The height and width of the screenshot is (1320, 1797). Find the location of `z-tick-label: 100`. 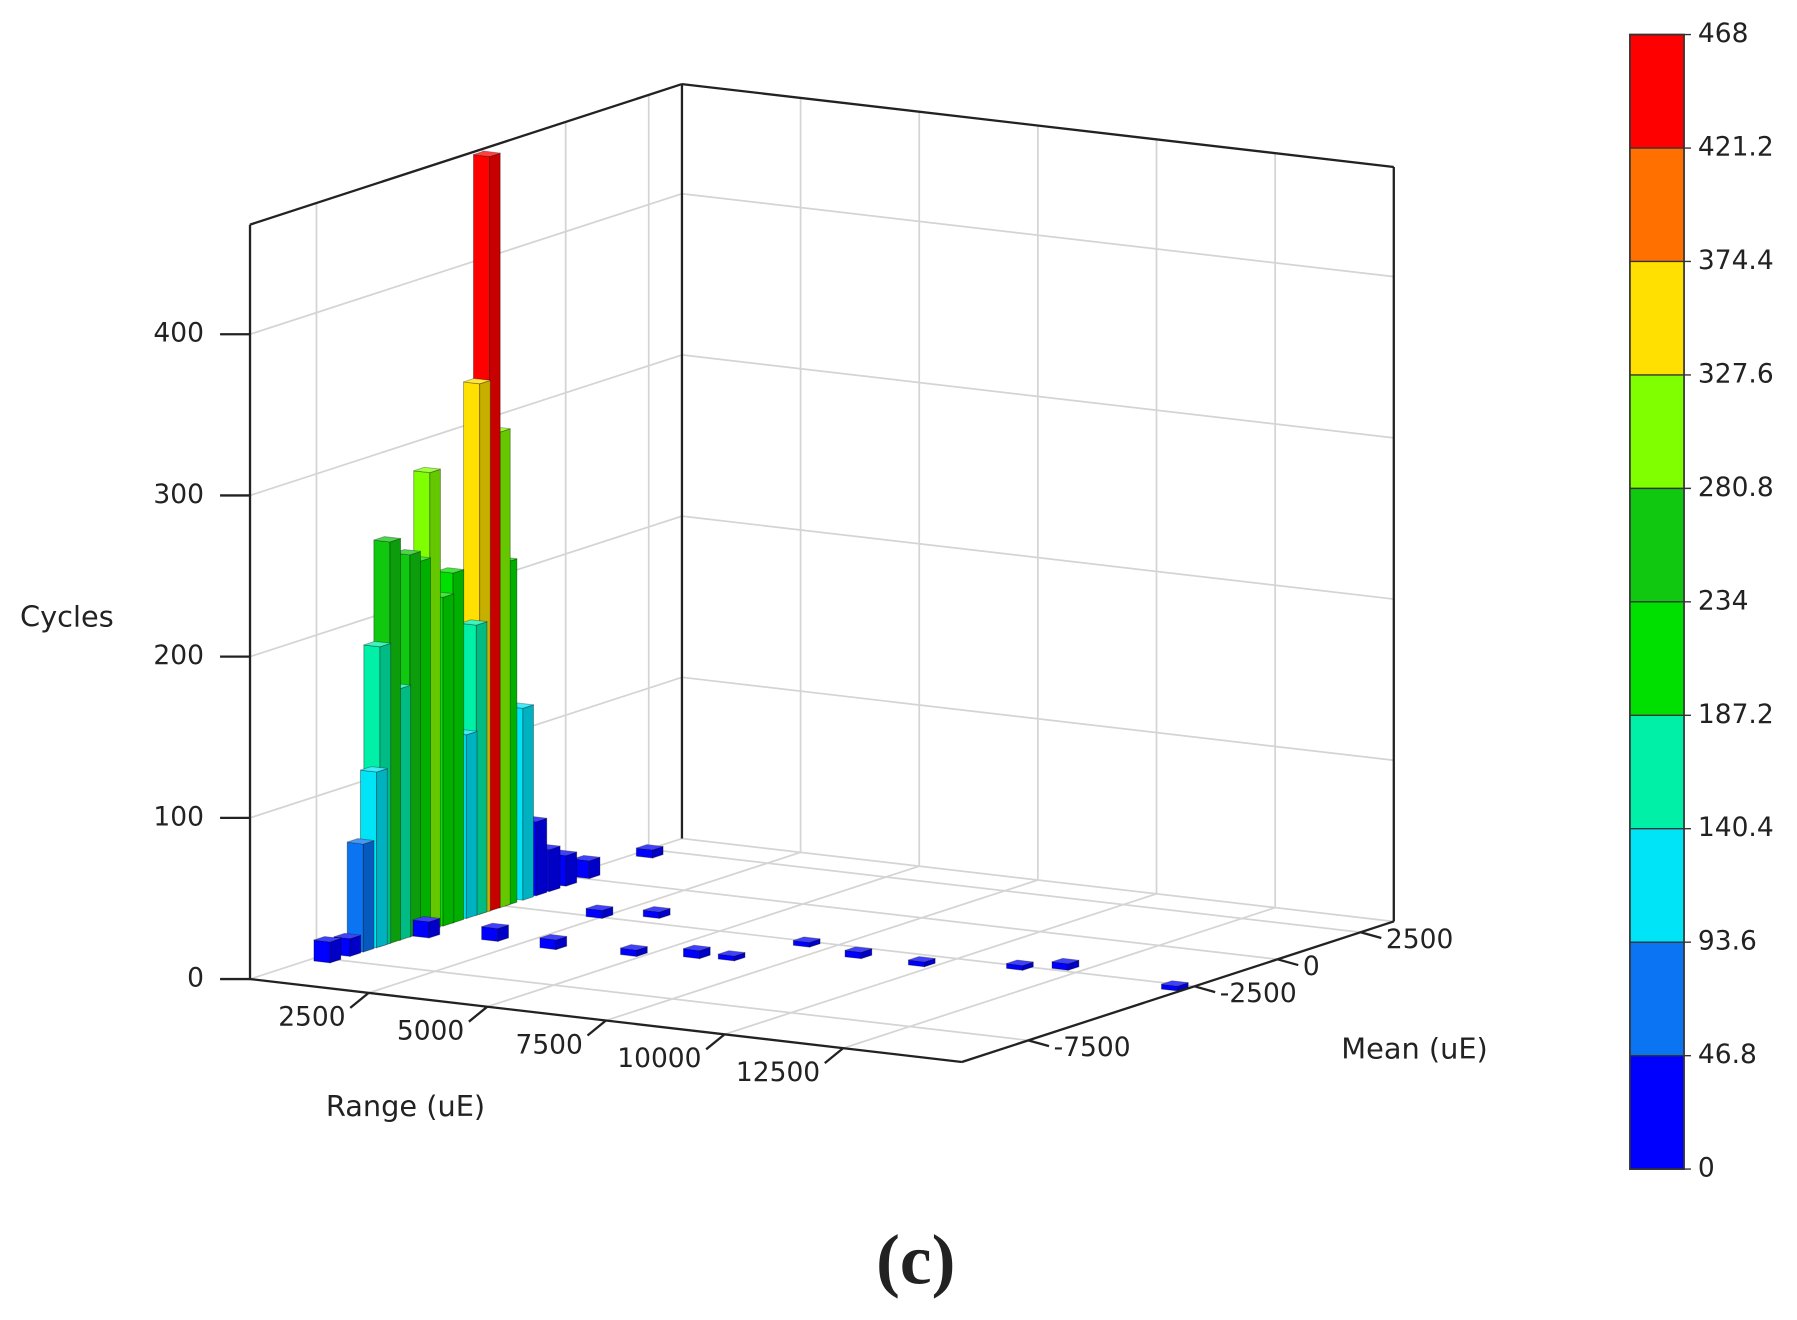

z-tick-label: 100 is located at coordinates (178, 816).